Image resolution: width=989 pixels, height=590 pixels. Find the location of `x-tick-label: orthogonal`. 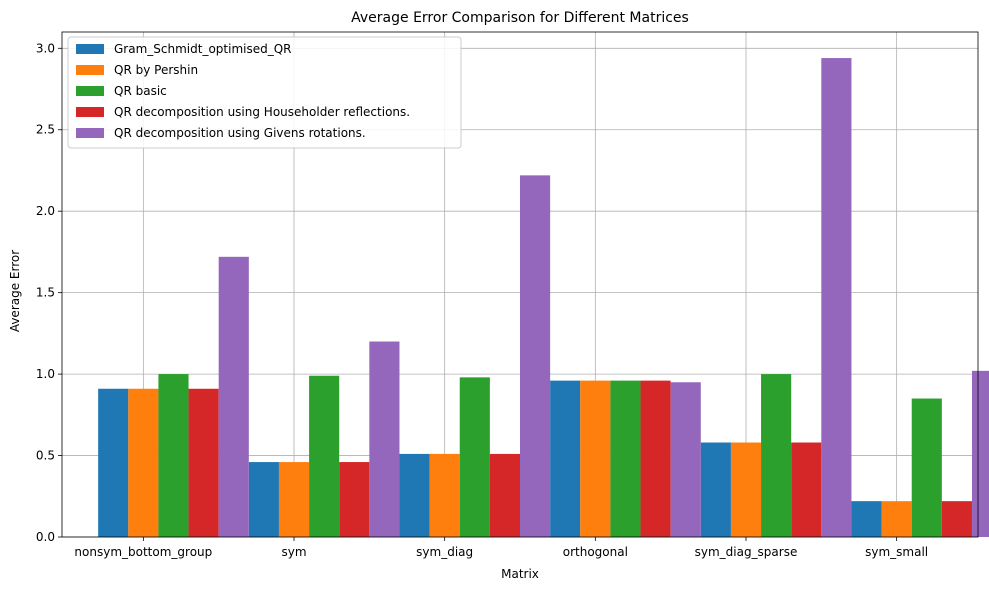

x-tick-label: orthogonal is located at coordinates (595, 552).